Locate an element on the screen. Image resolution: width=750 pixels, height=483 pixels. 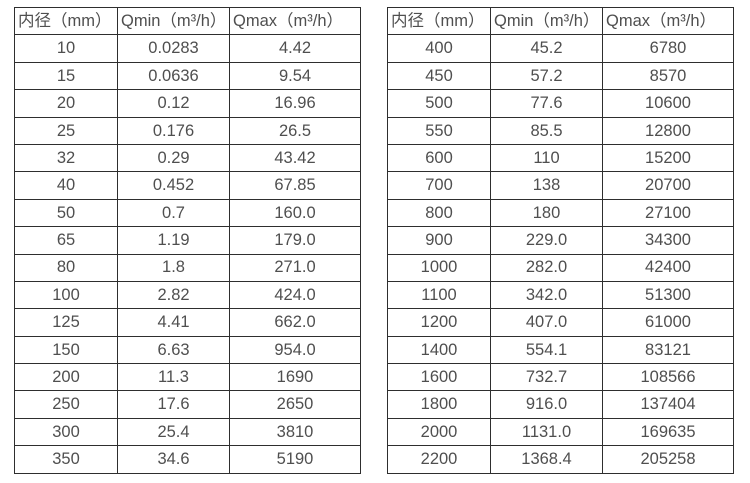
table-cell: 0.452 is located at coordinates (173, 185).